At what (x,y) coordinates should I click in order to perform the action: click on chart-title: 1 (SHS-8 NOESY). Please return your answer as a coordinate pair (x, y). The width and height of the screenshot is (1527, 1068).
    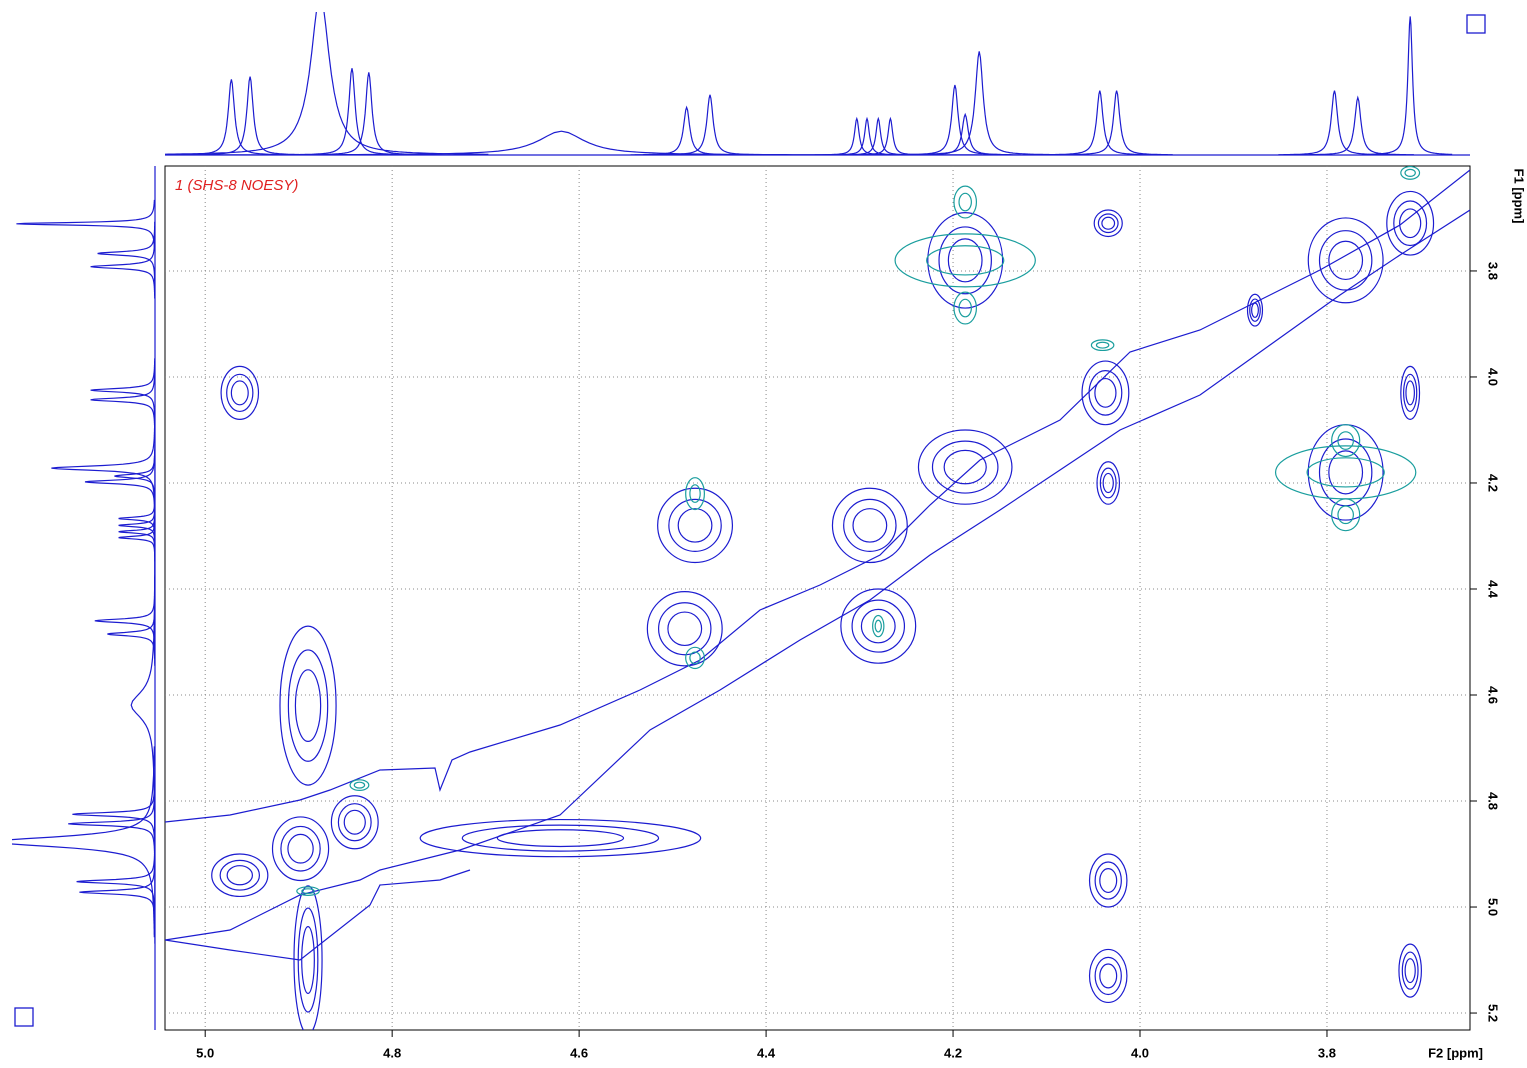
    Looking at the image, I should click on (236, 185).